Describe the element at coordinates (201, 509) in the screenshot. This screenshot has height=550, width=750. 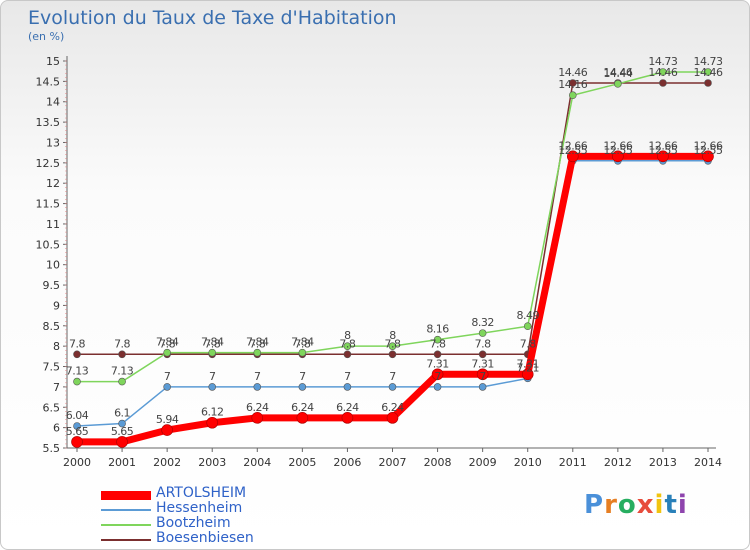
I see `legend-item: Hessenheim` at that location.